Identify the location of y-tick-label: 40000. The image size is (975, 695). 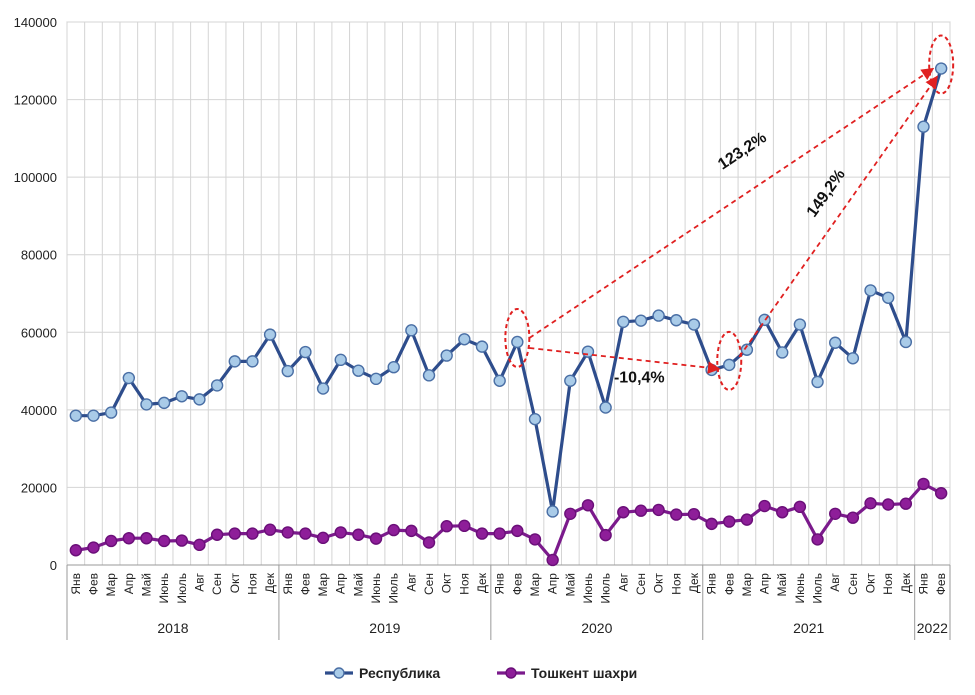
(39, 410).